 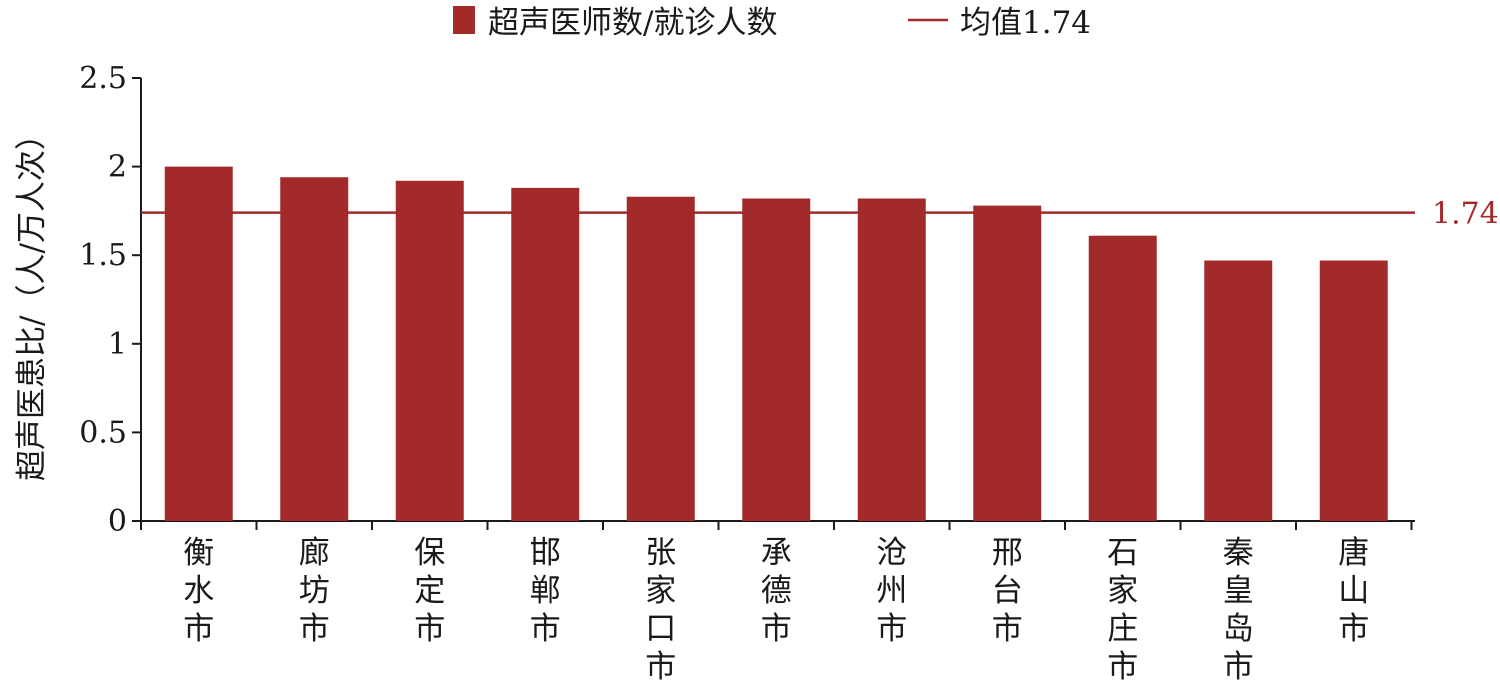 What do you see at coordinates (660, 610) in the screenshot?
I see `x-category-label: 张家口市` at bounding box center [660, 610].